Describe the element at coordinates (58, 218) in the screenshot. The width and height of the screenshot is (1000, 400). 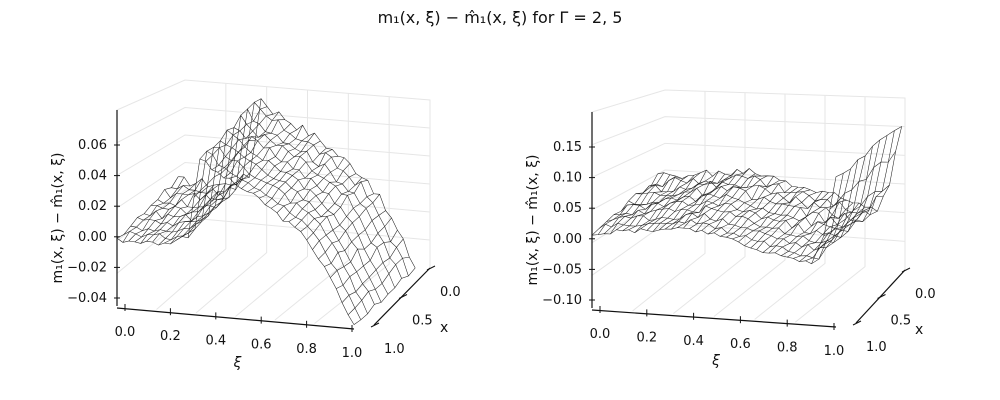
I see `z-axis-label: m₁(x, ξ) − m̂₁(x, ξ)` at that location.